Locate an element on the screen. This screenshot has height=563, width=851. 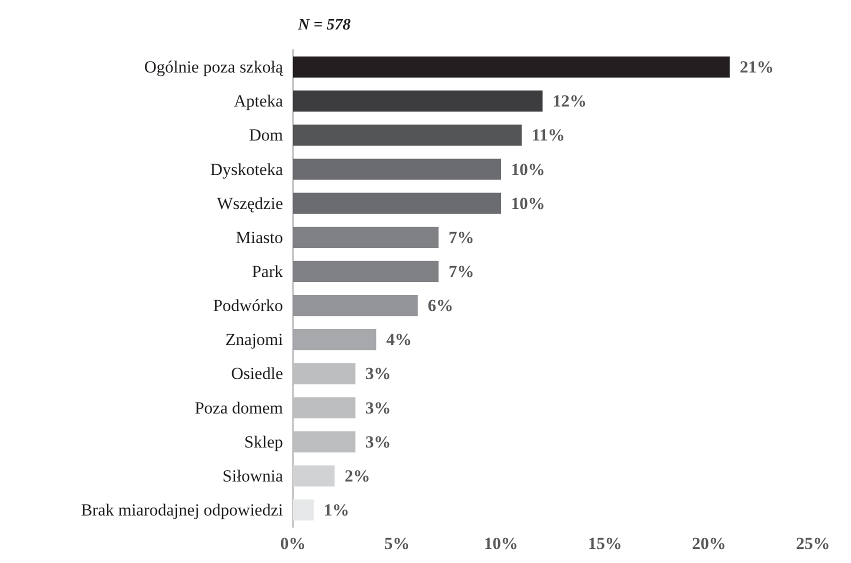
y-tick-label: Miasto is located at coordinates (259, 237).